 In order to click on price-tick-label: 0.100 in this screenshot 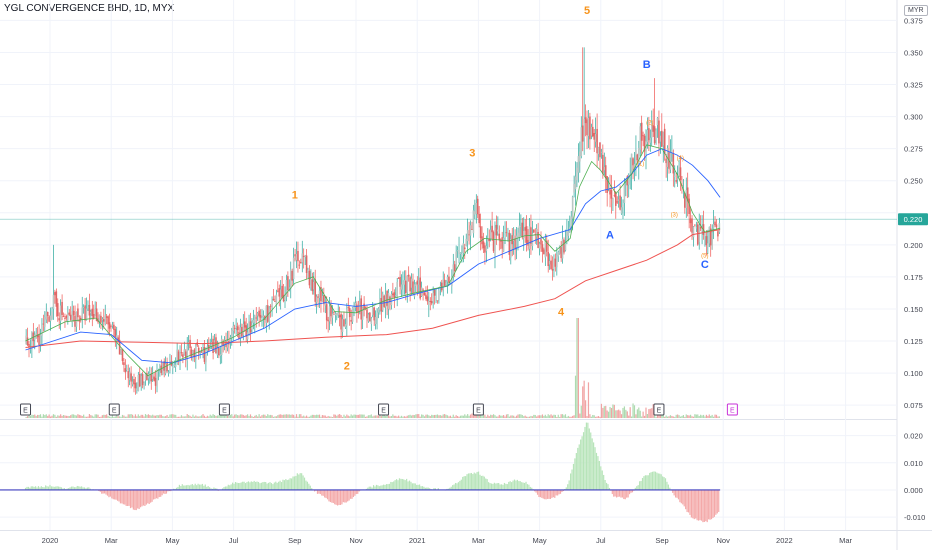, I will do `click(913, 373)`.